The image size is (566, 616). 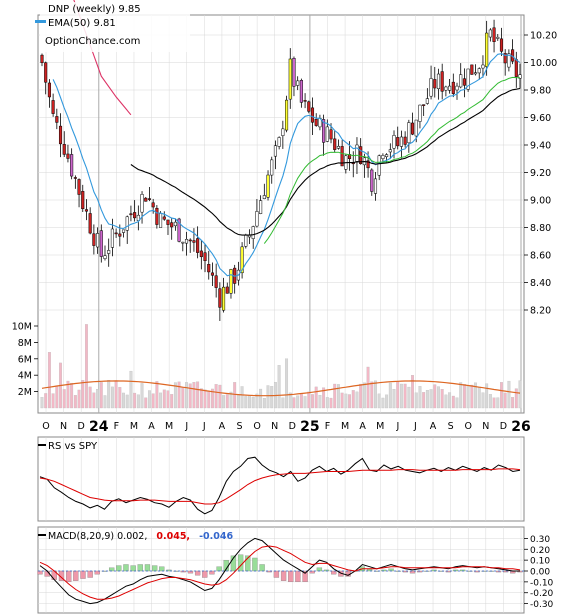 I want to click on time-axis-label: J, so click(x=415, y=426).